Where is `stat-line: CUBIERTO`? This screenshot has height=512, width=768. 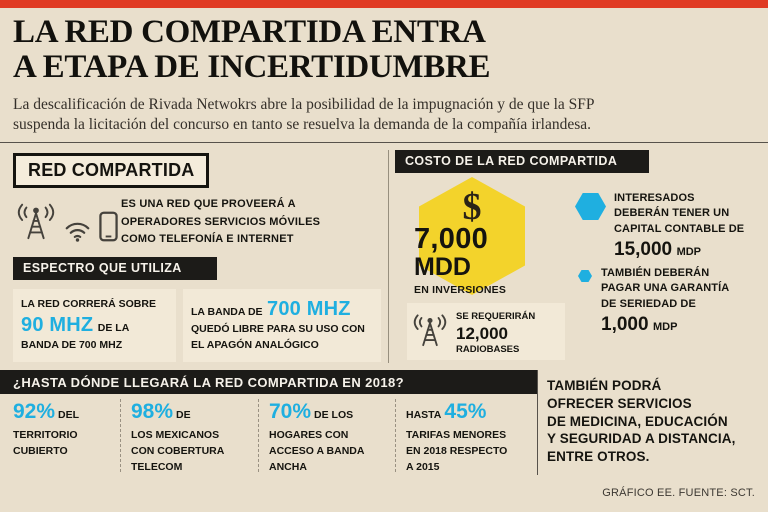
stat-line: CUBIERTO is located at coordinates (40, 450).